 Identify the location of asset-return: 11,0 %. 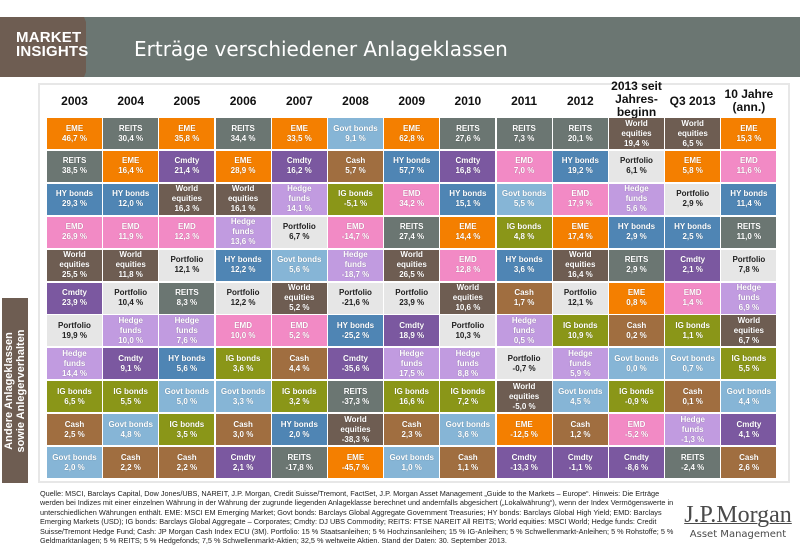
(749, 237).